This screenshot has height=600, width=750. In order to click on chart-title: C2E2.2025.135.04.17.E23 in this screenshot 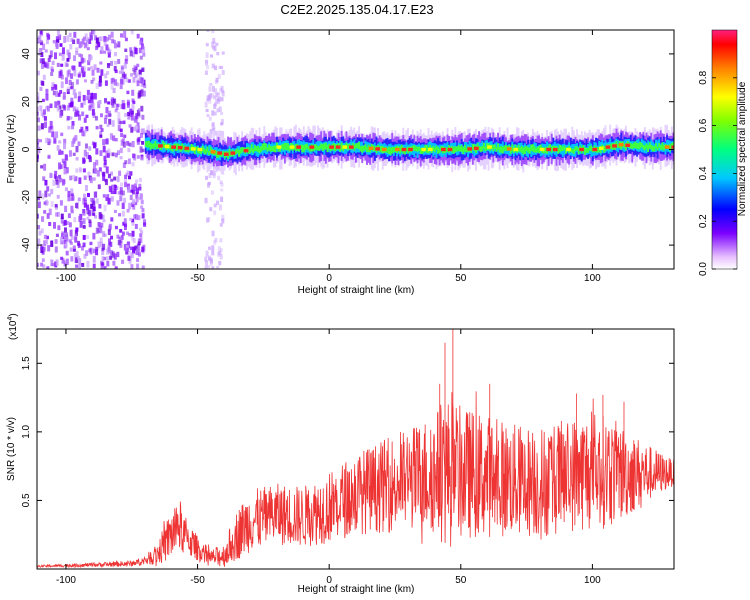, I will do `click(356, 9)`.